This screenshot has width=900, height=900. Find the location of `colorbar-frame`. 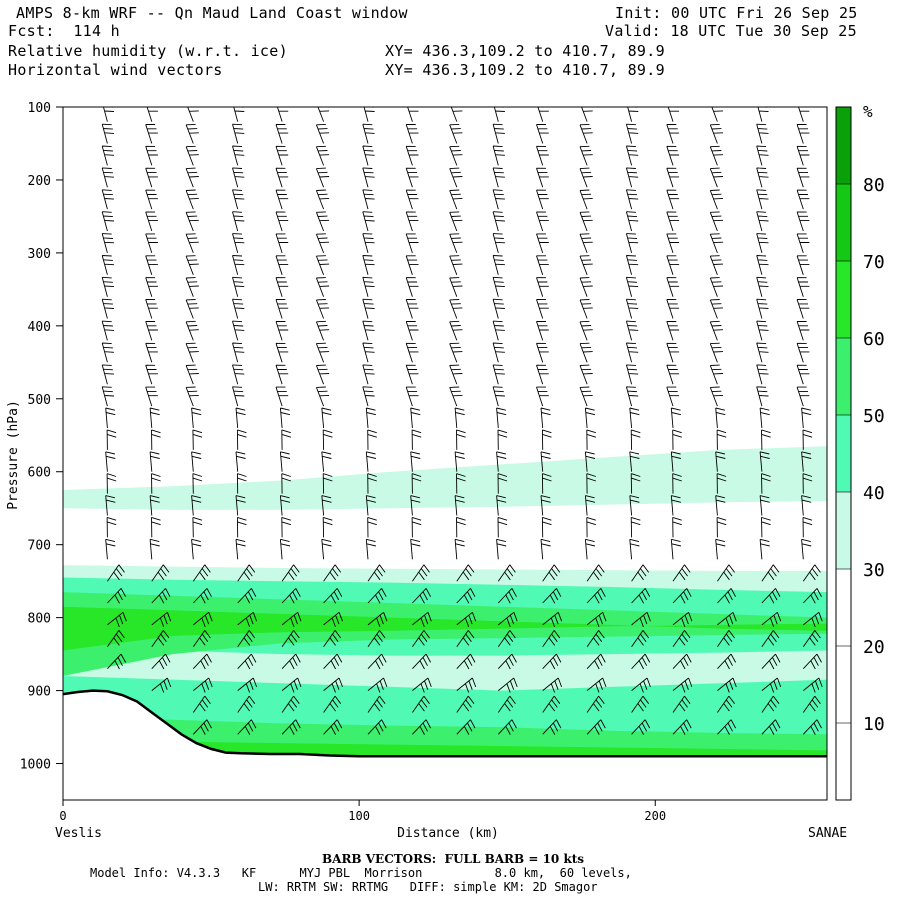

colorbar-frame is located at coordinates (843, 453).